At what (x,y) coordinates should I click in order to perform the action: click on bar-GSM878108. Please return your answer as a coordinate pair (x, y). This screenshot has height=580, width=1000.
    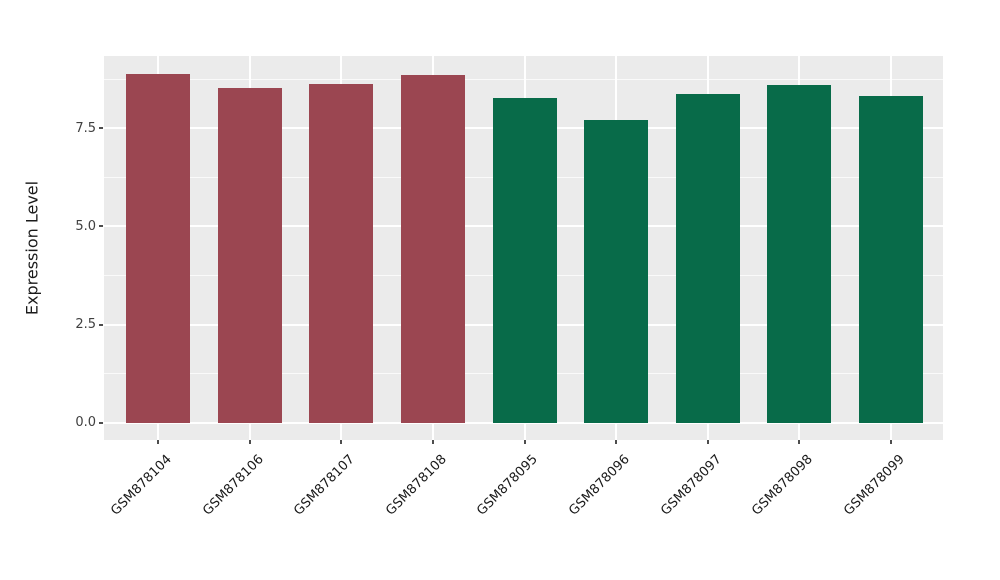
    Looking at the image, I should click on (432, 248).